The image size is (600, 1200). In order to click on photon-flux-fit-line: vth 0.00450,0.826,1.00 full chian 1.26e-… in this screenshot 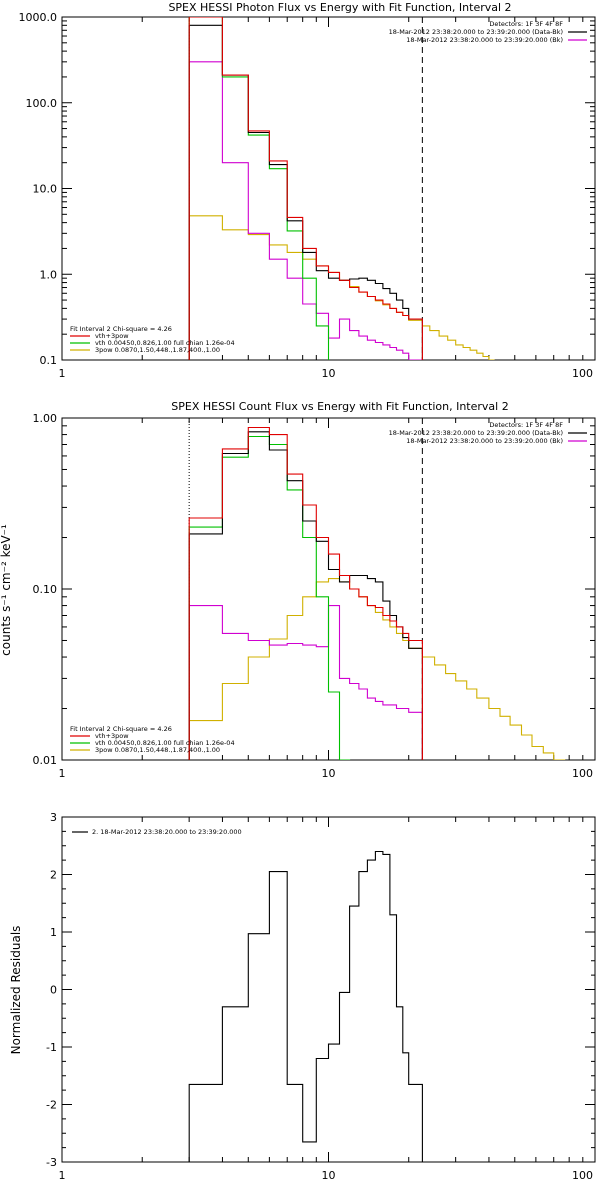, I will do `click(165, 343)`.